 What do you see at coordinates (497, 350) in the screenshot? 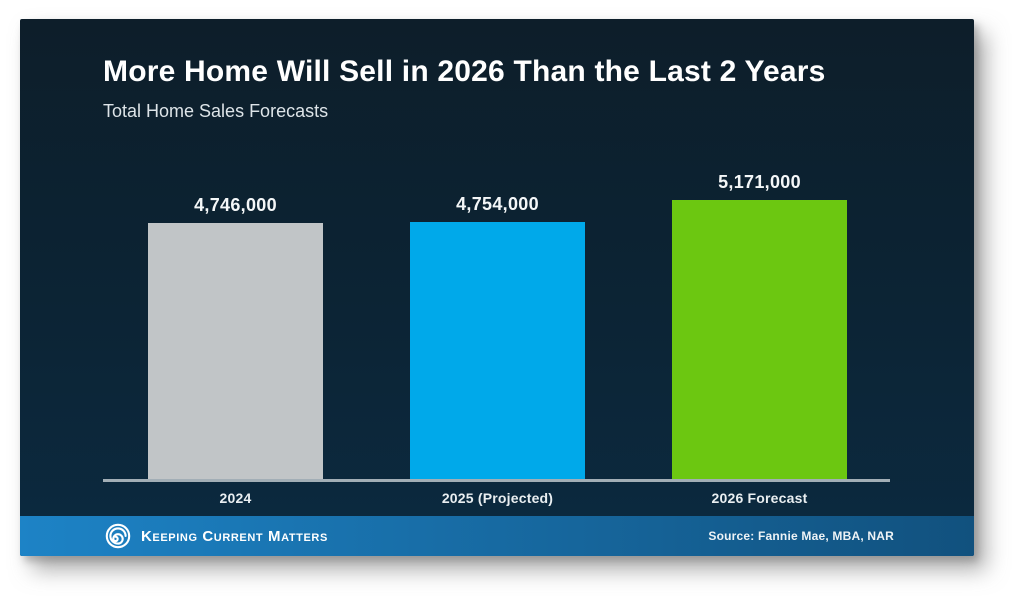
I see `bar-2025-projected` at bounding box center [497, 350].